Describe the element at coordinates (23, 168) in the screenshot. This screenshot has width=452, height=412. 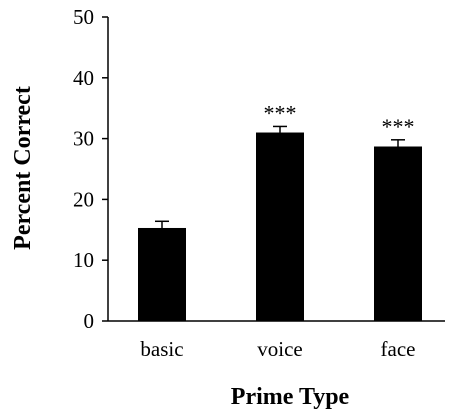
I see `y-axis-label: Percent Correct` at that location.